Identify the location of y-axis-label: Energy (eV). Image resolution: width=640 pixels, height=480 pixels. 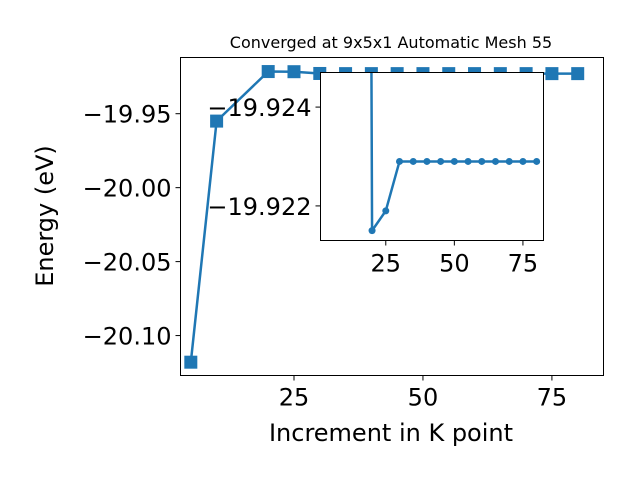
(45, 216).